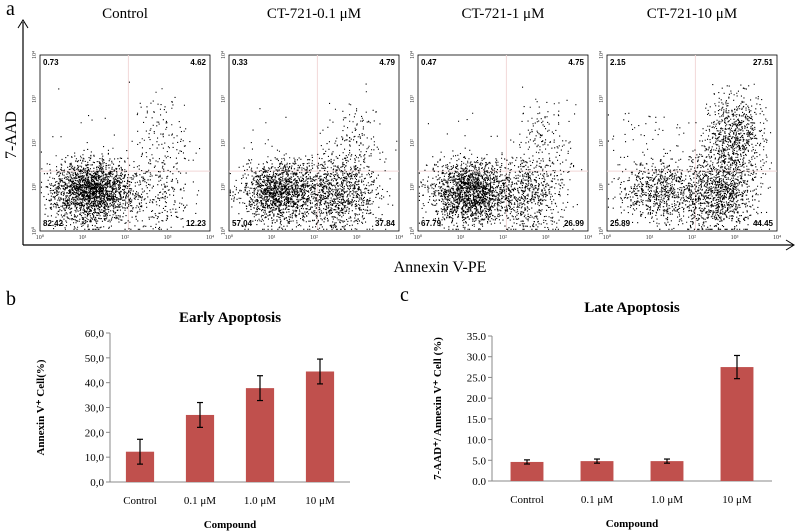 The height and width of the screenshot is (532, 800). What do you see at coordinates (10, 10) in the screenshot?
I see `panel-label-a: a` at bounding box center [10, 10].